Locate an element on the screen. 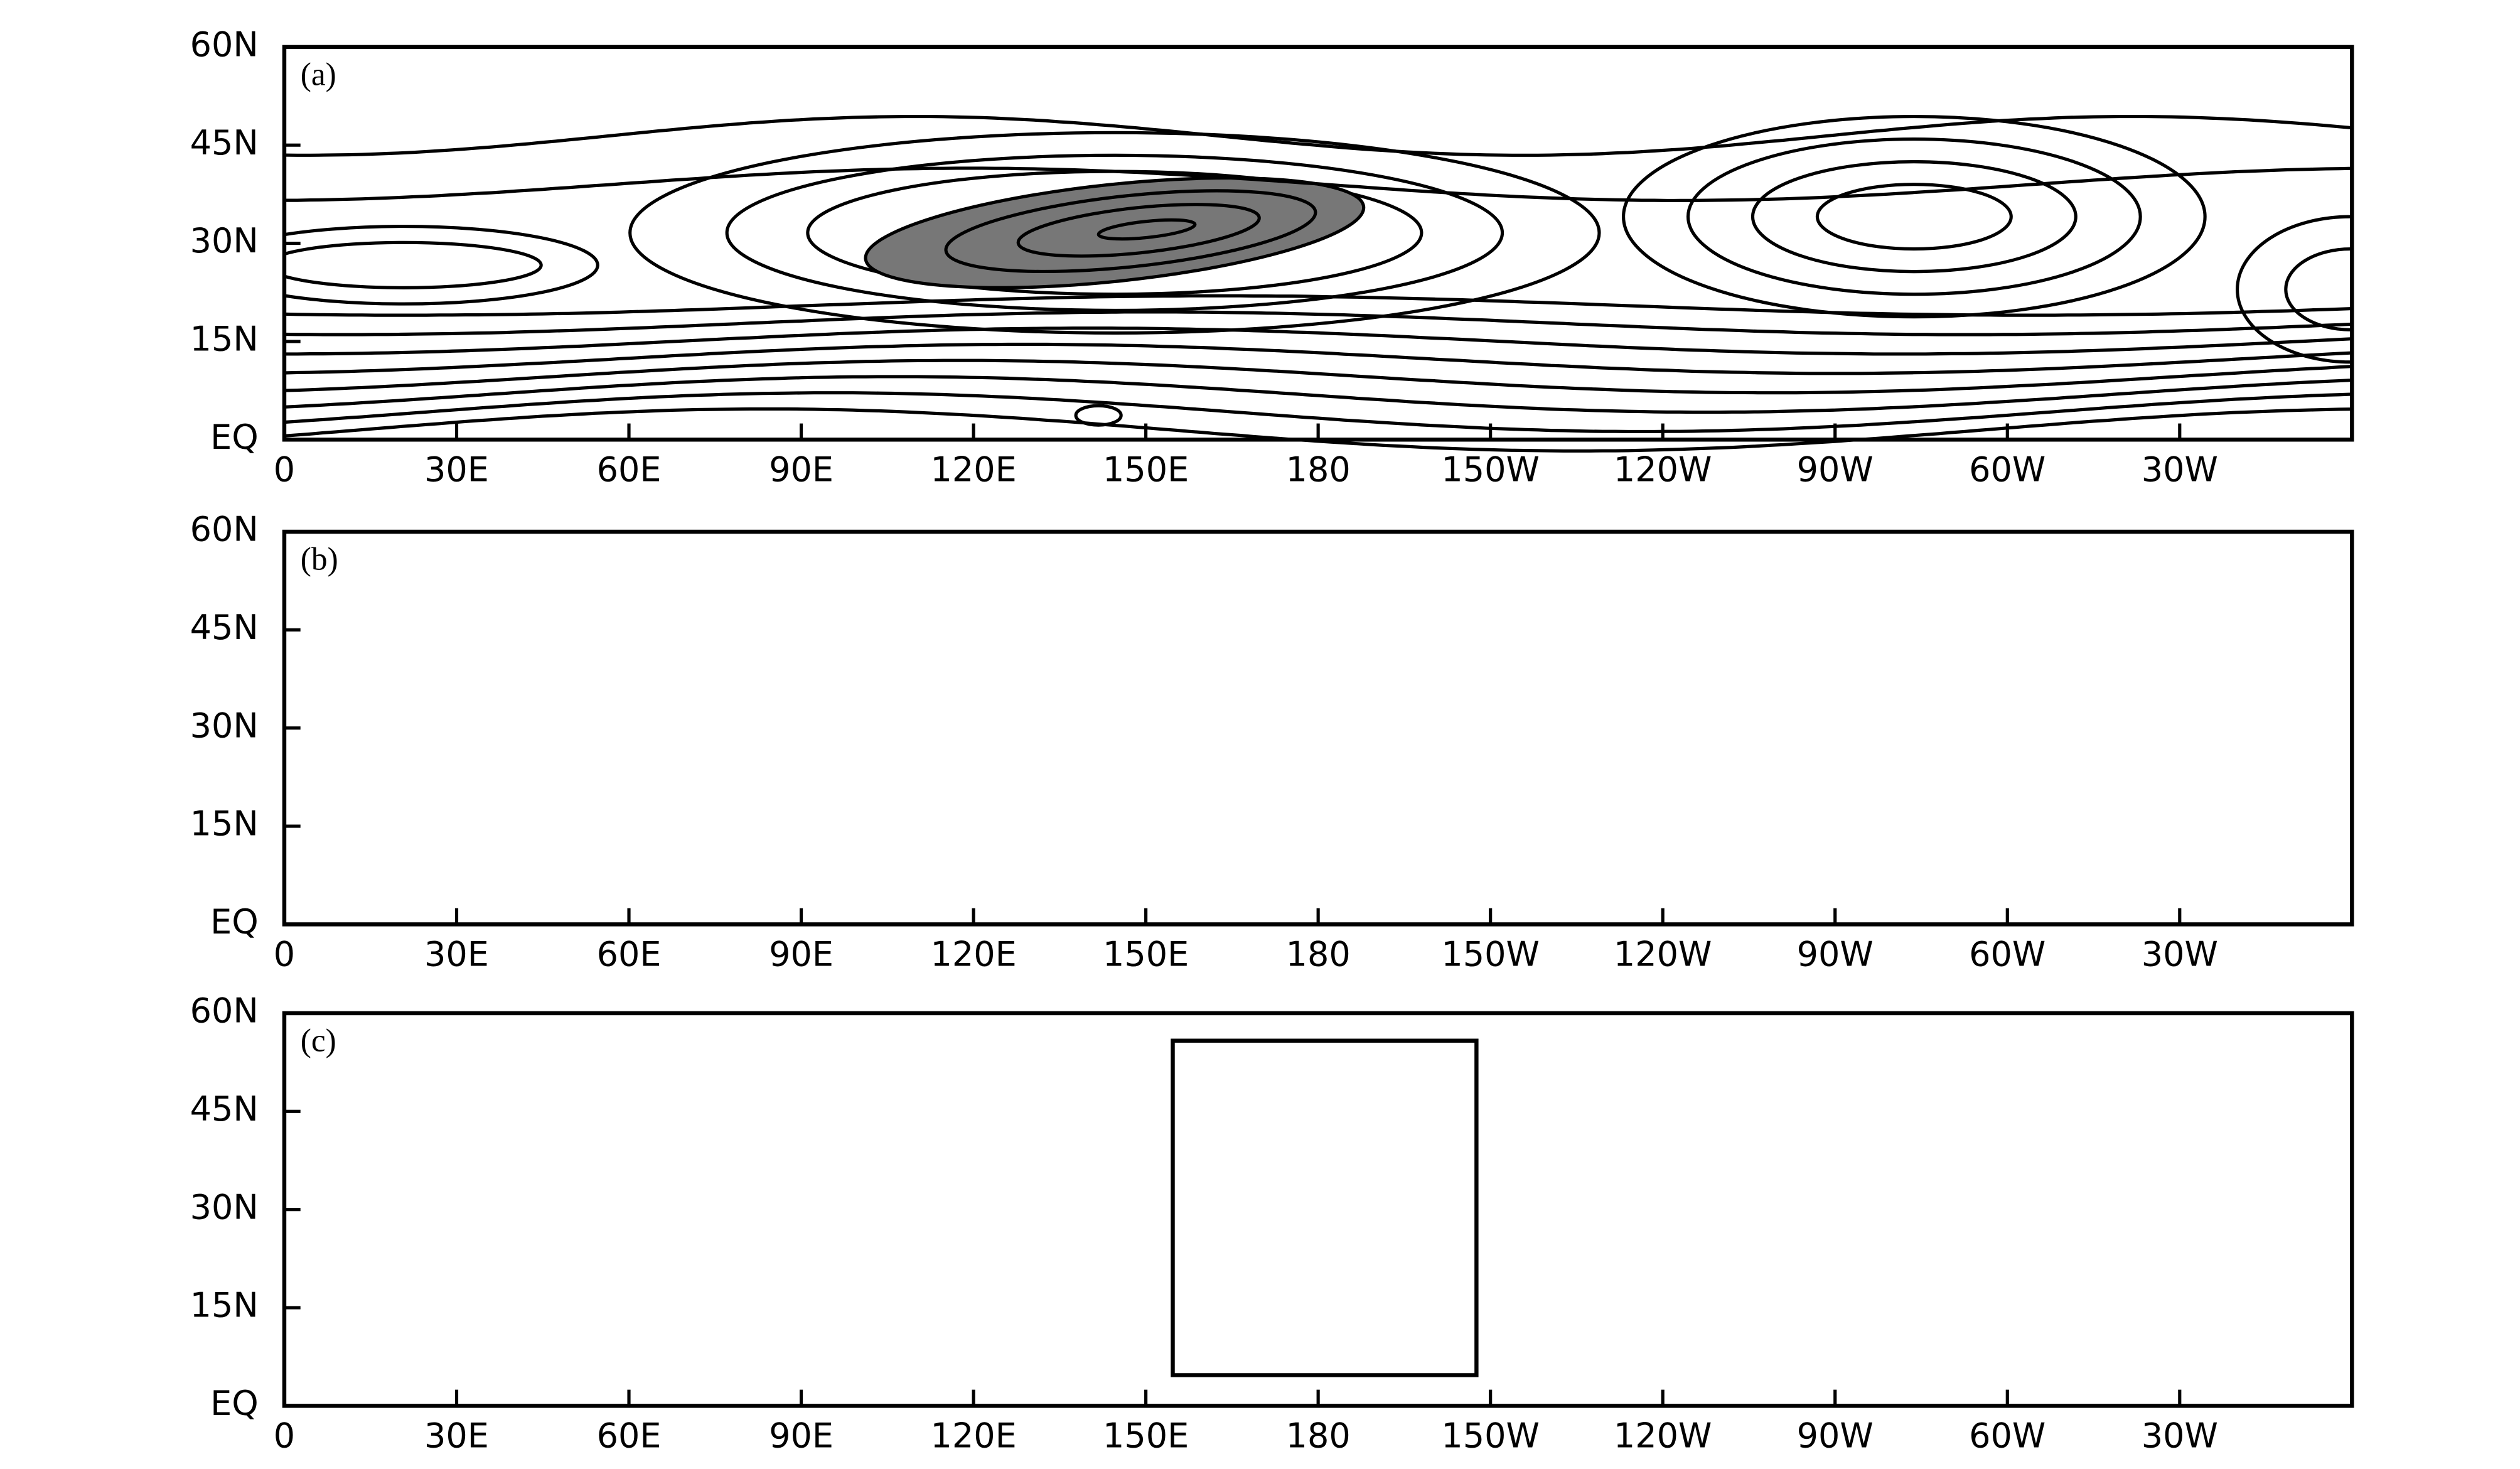 Image resolution: width=2520 pixels, height=1469 pixels. y-tick-label: 60N is located at coordinates (224, 45).